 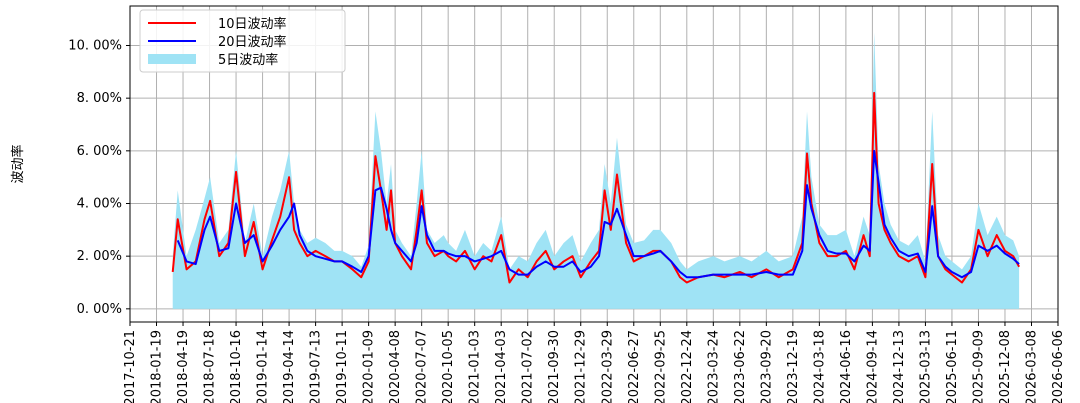 What do you see at coordinates (740, 366) in the screenshot?
I see `x-tick-label: 2023-06-22` at bounding box center [740, 366].